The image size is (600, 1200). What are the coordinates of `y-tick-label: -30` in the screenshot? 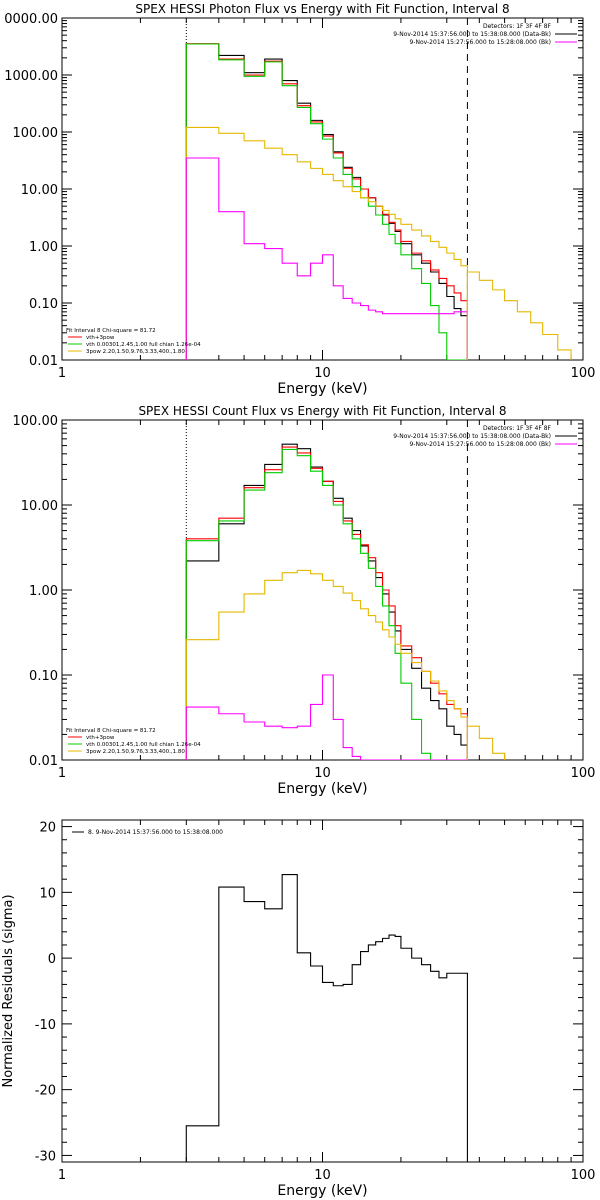 It's located at (45, 1156).